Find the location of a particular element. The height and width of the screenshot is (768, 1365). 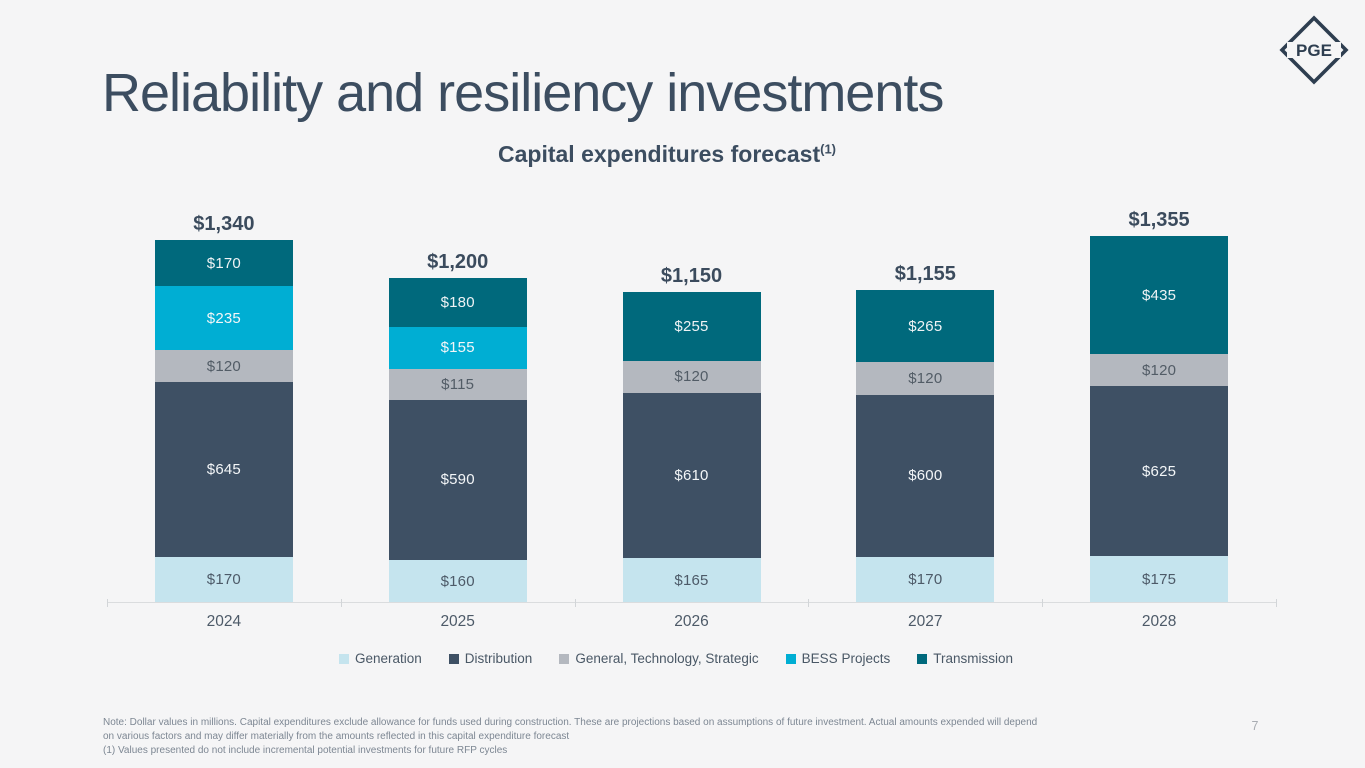

x-axis-category-label: 2024 is located at coordinates (224, 621).